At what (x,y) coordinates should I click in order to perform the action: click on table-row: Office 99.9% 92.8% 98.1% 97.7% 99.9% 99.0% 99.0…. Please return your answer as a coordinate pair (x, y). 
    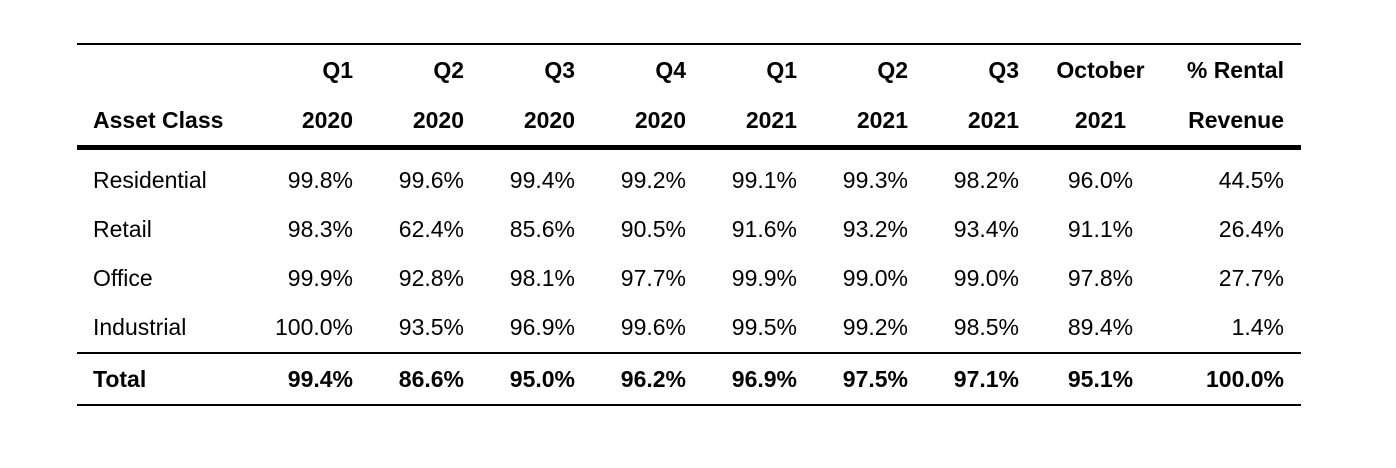
    Looking at the image, I should click on (689, 278).